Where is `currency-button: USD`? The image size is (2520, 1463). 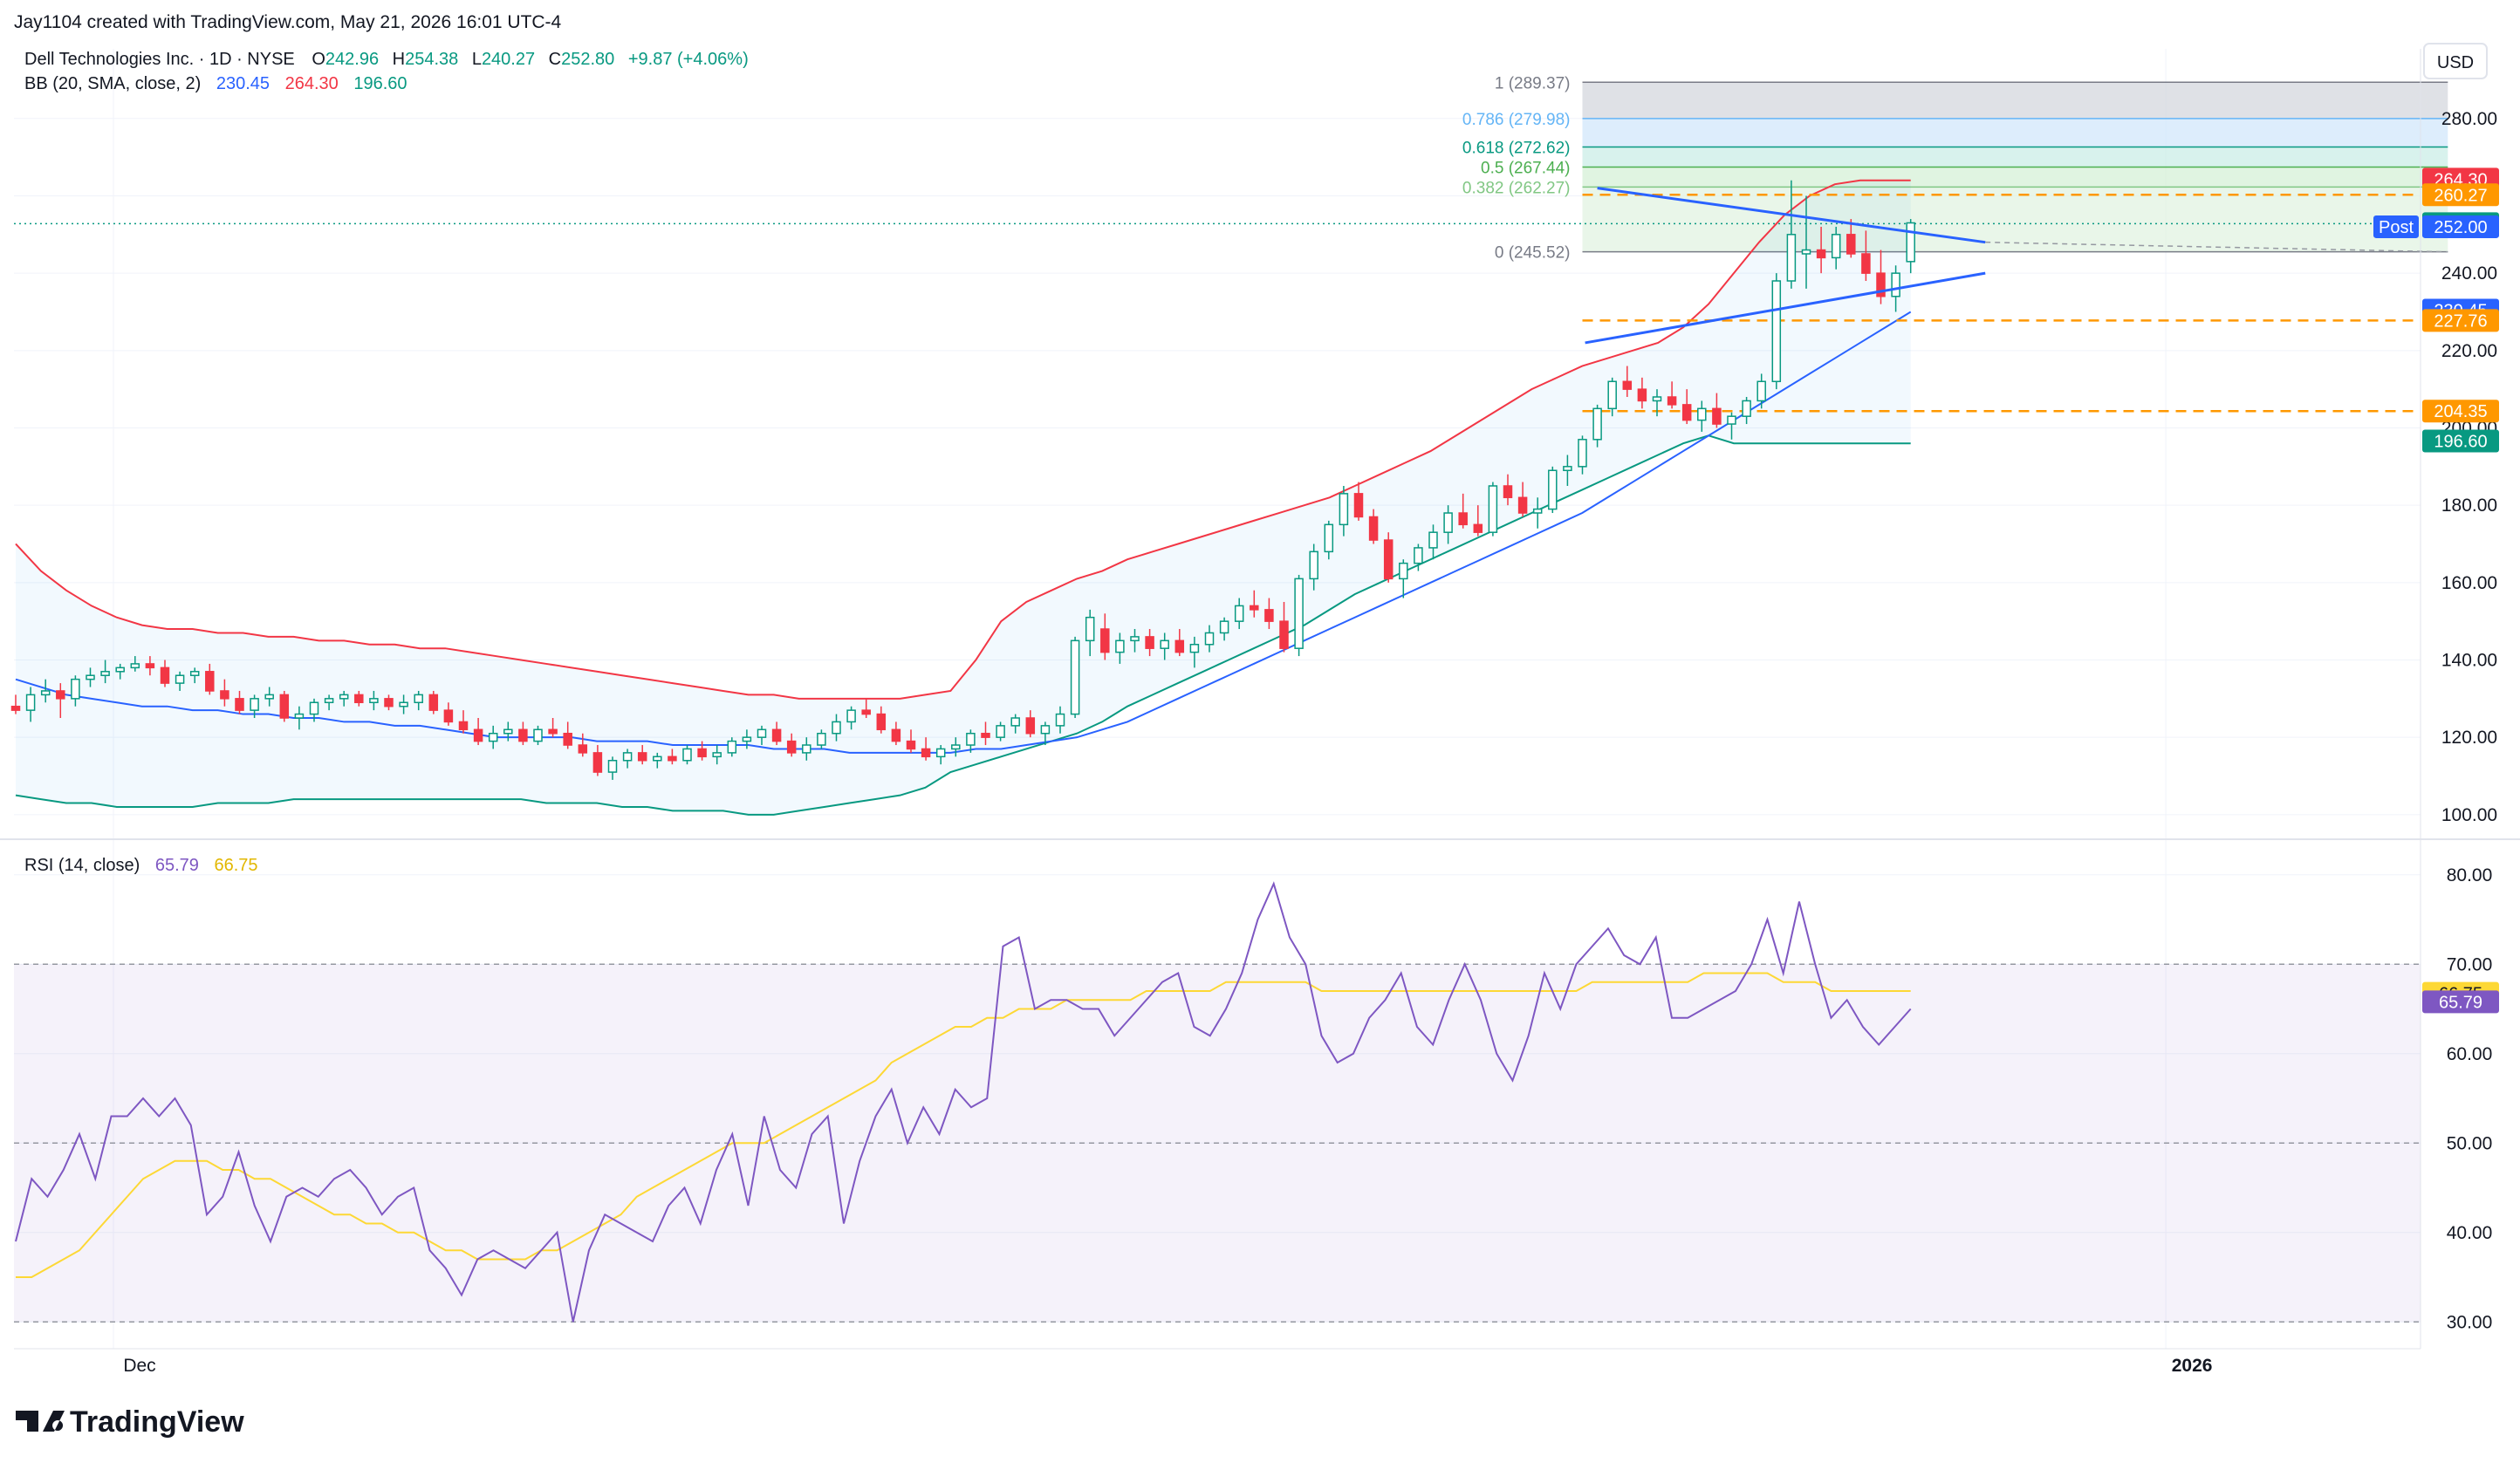
currency-button: USD is located at coordinates (2455, 61).